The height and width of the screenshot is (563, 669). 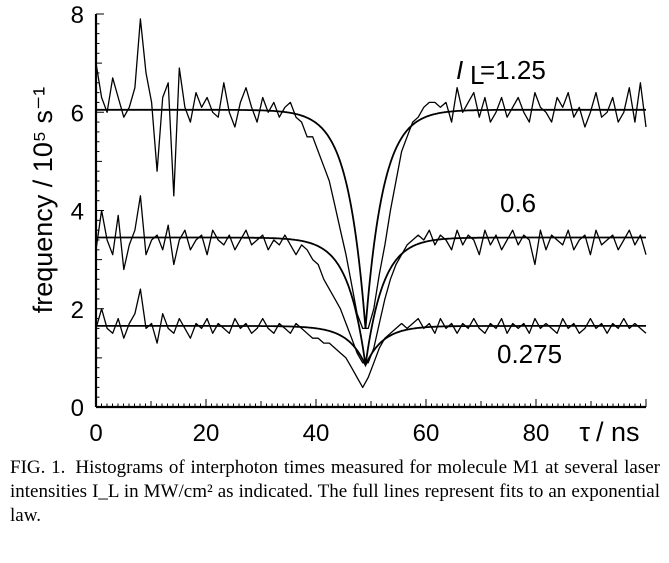 What do you see at coordinates (584, 431) in the screenshot?
I see `x-axis-title-symbol: τ` at bounding box center [584, 431].